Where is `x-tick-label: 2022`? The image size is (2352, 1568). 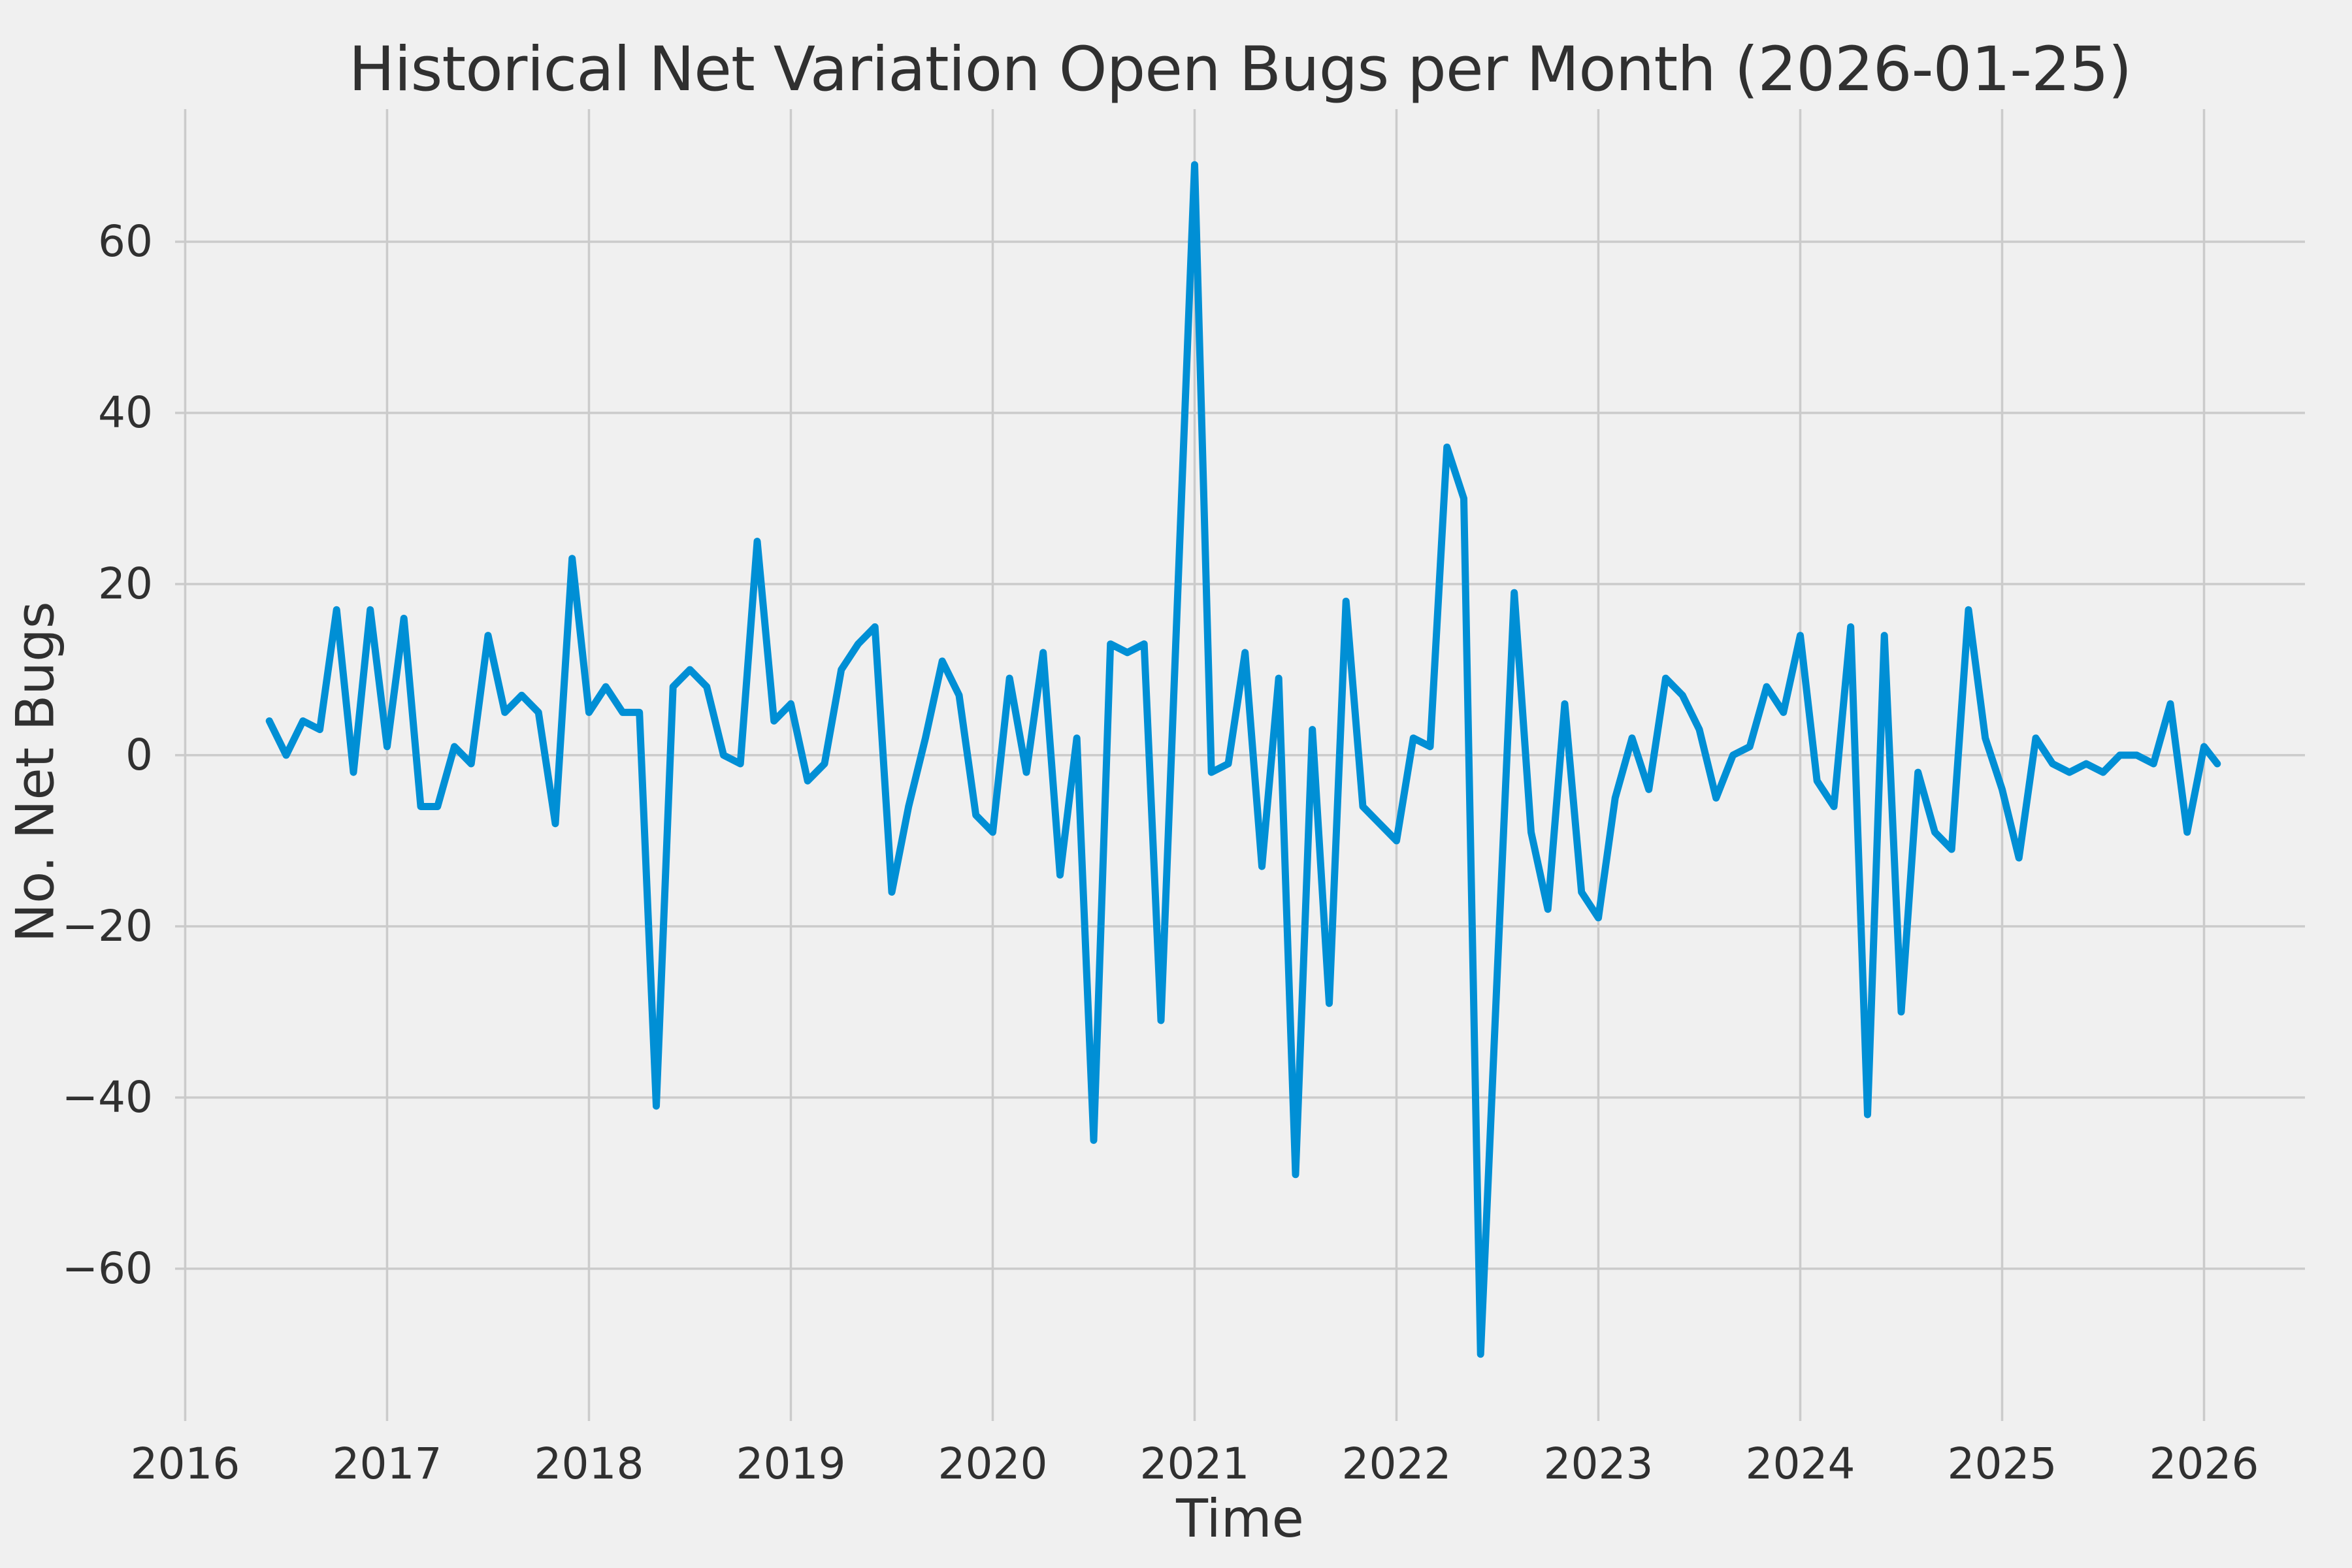
x-tick-label: 2022 is located at coordinates (1396, 1464).